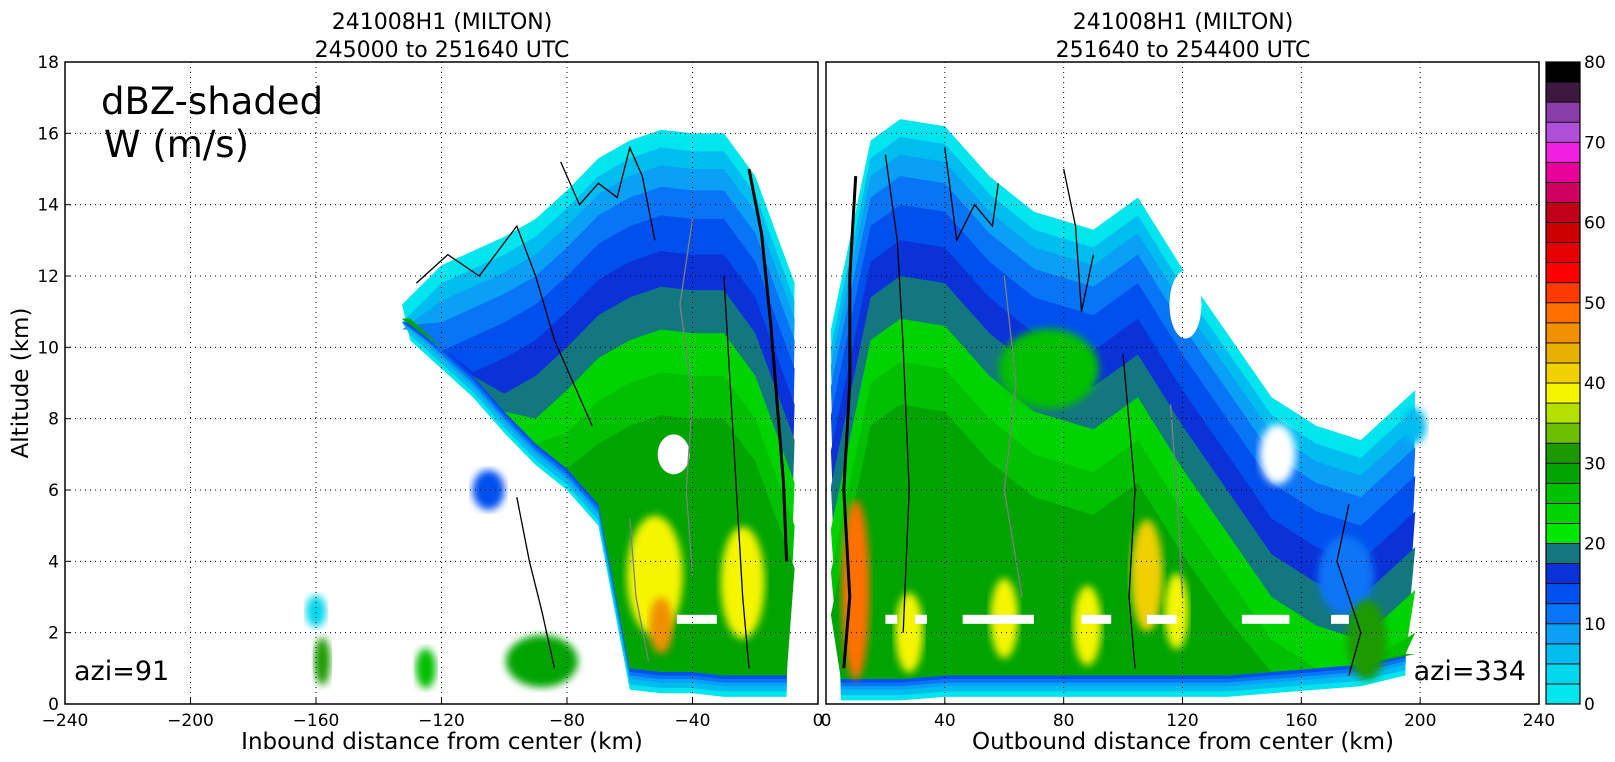  I want to click on y-tick-label: 18, so click(48, 63).